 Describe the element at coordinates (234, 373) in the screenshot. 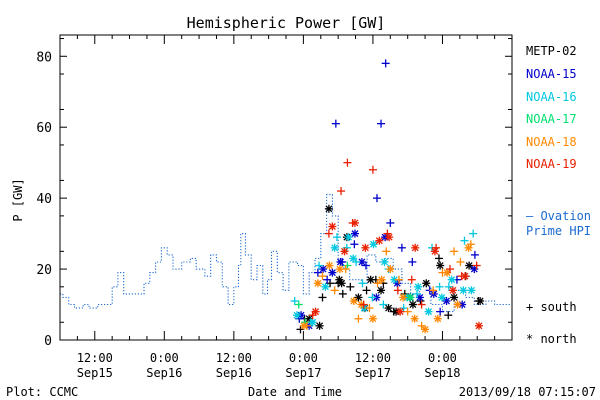

I see `x-tick-label: Sep16` at that location.